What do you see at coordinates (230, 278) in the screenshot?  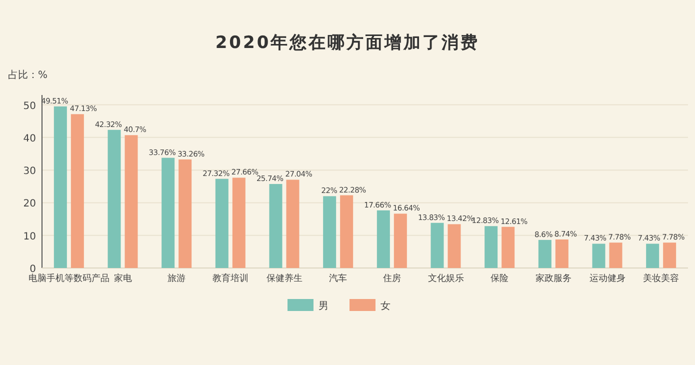 I see `x-tick-label: 教育培训` at bounding box center [230, 278].